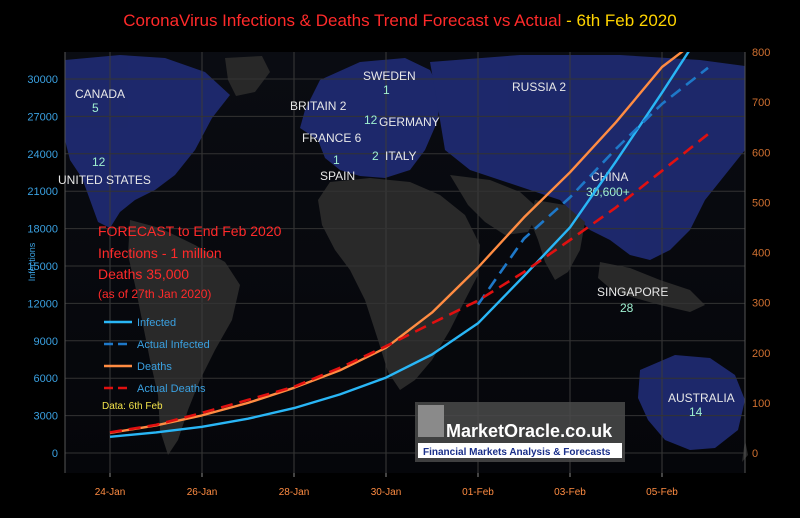 The height and width of the screenshot is (518, 800). Describe the element at coordinates (401, 156) in the screenshot. I see `map-label: ITALY` at that location.